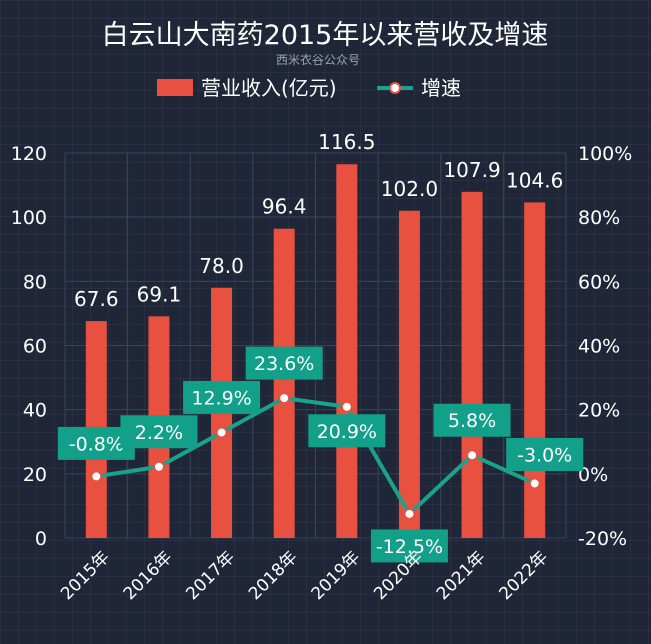 The image size is (651, 644). I want to click on left-tick-label: 100, so click(29, 218).